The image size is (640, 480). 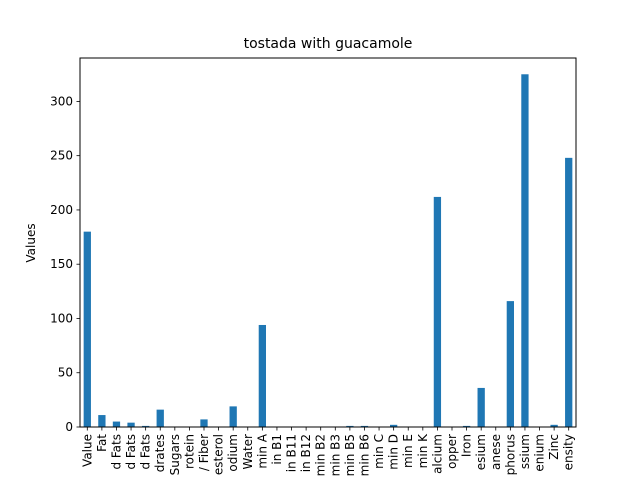 I want to click on y-tick-label-1: 50, so click(x=65, y=373).